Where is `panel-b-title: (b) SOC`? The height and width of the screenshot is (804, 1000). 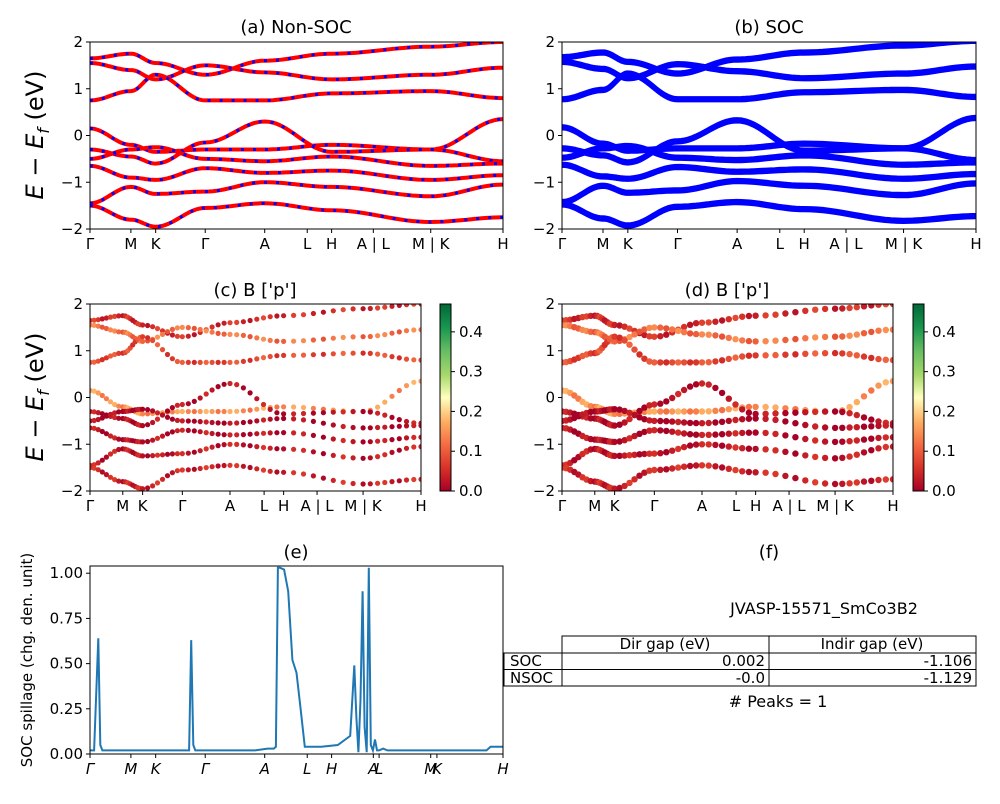 panel-b-title: (b) SOC is located at coordinates (768, 27).